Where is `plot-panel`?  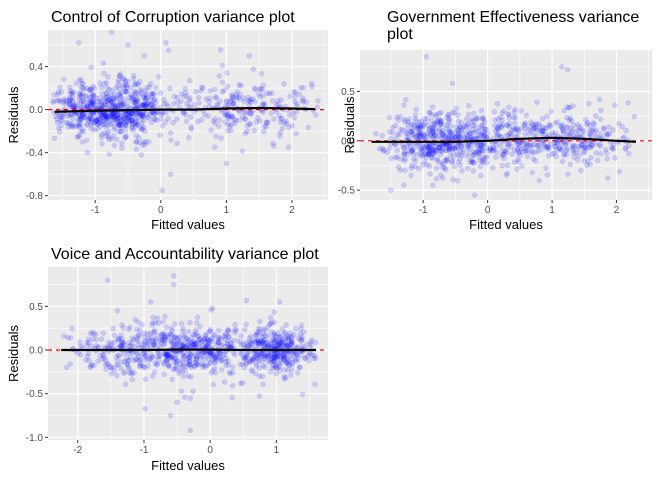
plot-panel is located at coordinates (506, 125).